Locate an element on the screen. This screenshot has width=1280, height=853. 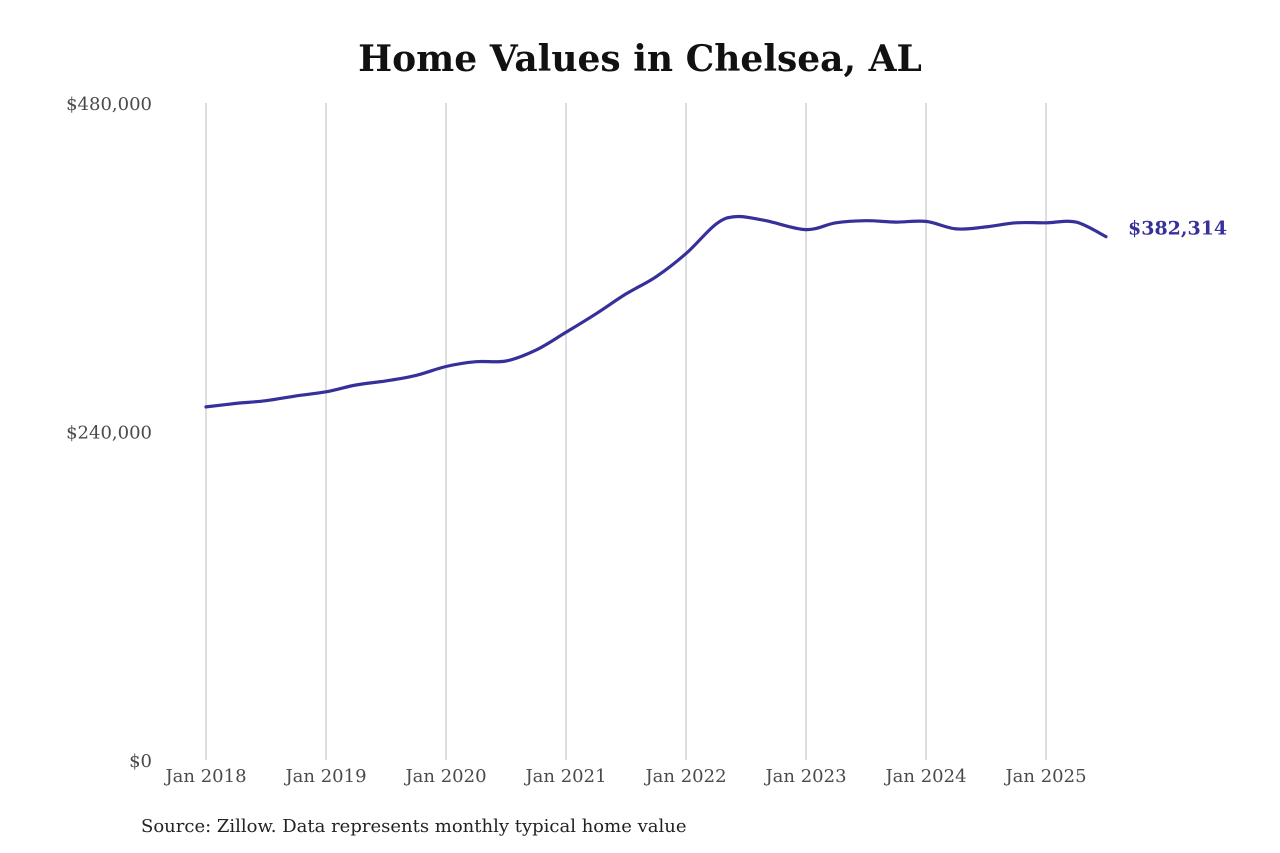
x-tick-label: Jan 2018 is located at coordinates (204, 776).